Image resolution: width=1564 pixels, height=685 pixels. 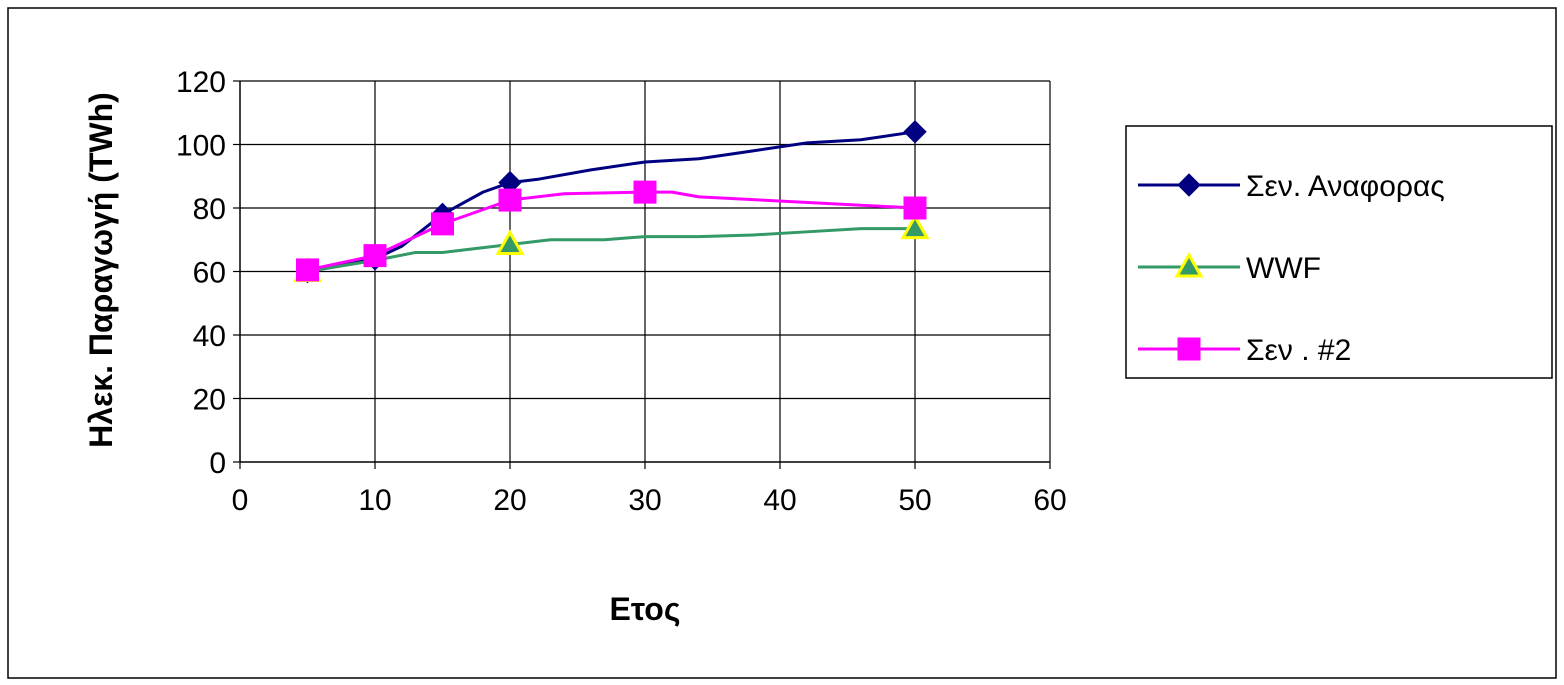 What do you see at coordinates (201, 146) in the screenshot?
I see `y-tick-label: 100` at bounding box center [201, 146].